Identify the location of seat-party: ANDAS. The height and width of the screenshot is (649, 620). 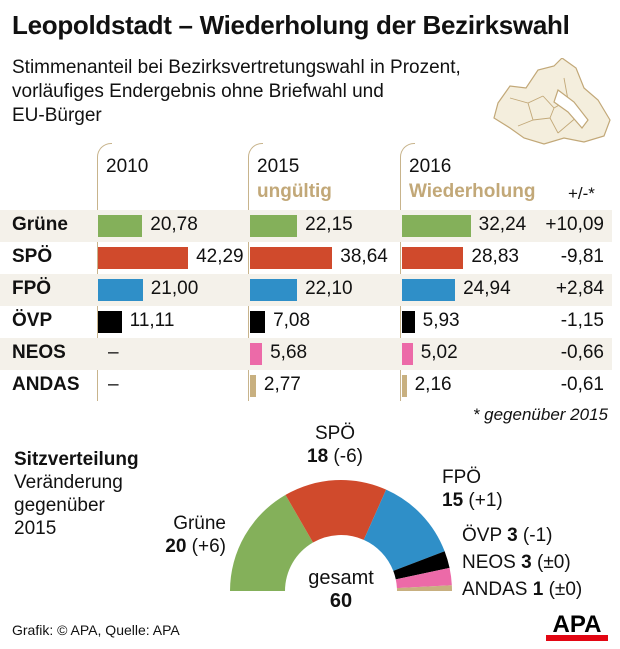
(495, 589).